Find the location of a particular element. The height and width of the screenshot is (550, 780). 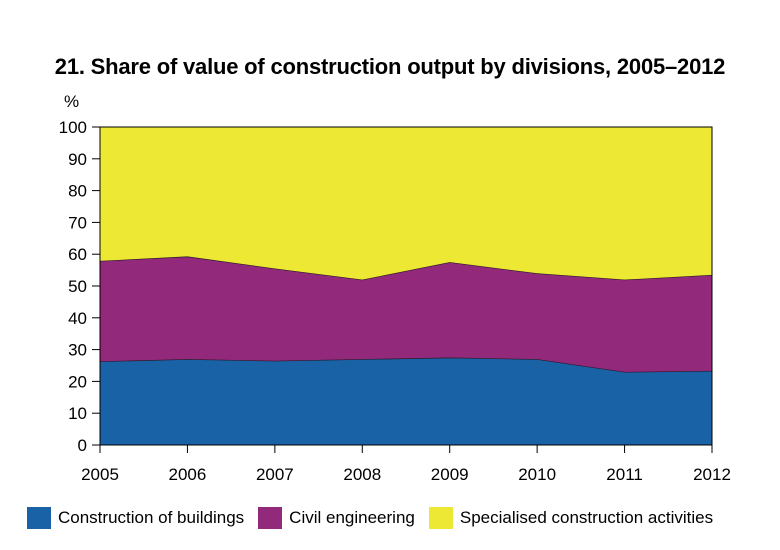

x-tick-label: 2012 is located at coordinates (712, 474).